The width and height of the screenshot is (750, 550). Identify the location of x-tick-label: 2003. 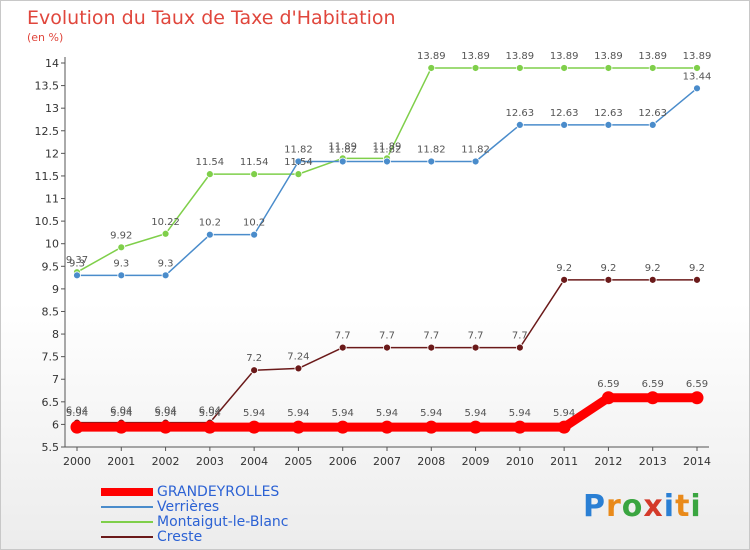
(210, 461).